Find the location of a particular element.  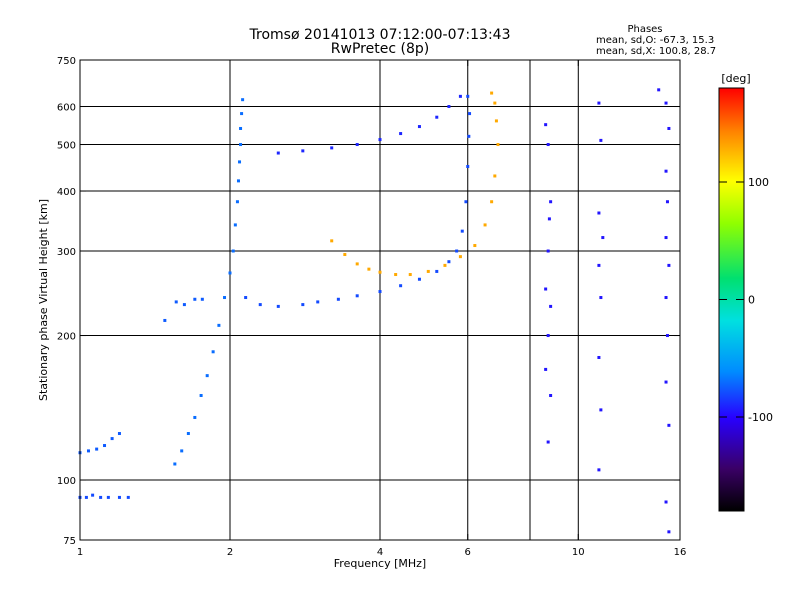

x-tick-label: 4 is located at coordinates (380, 552).